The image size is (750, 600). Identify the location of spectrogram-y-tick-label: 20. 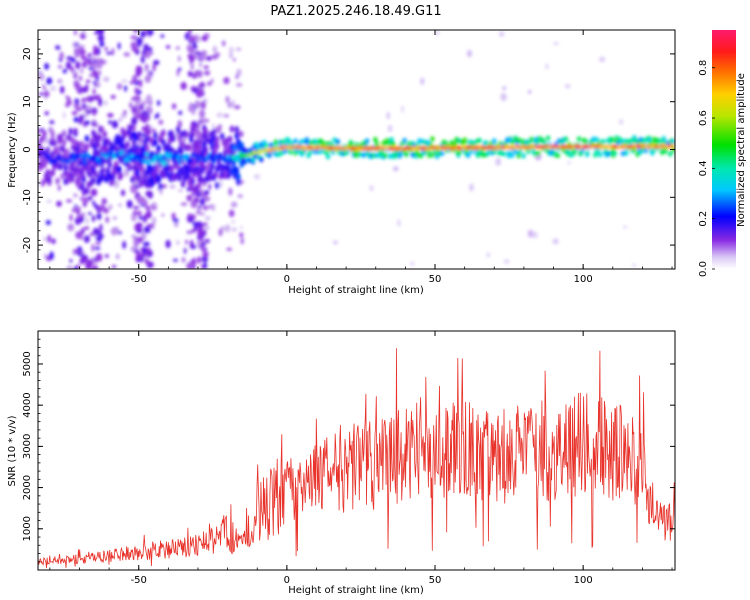
(27, 54).